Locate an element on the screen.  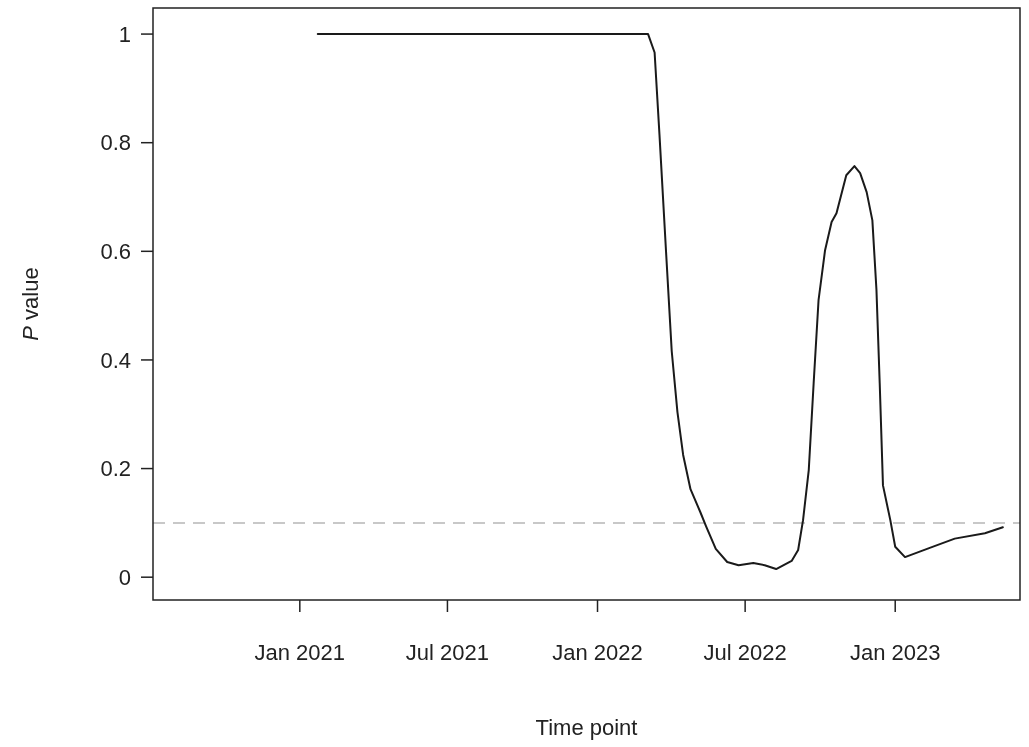
y-tick-label: 0.8 is located at coordinates (115, 143).